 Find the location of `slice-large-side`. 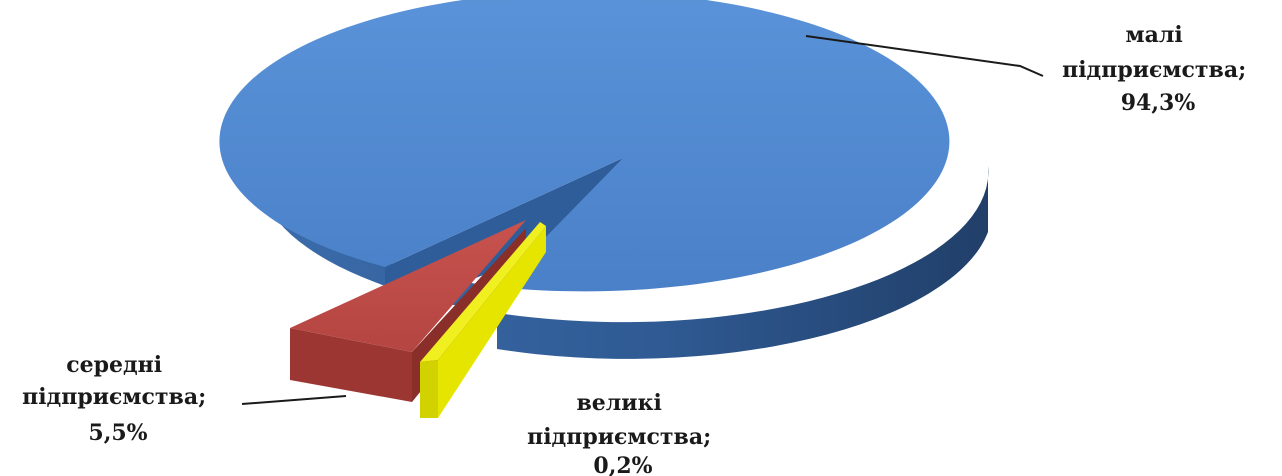

slice-large-side is located at coordinates (492, 322).